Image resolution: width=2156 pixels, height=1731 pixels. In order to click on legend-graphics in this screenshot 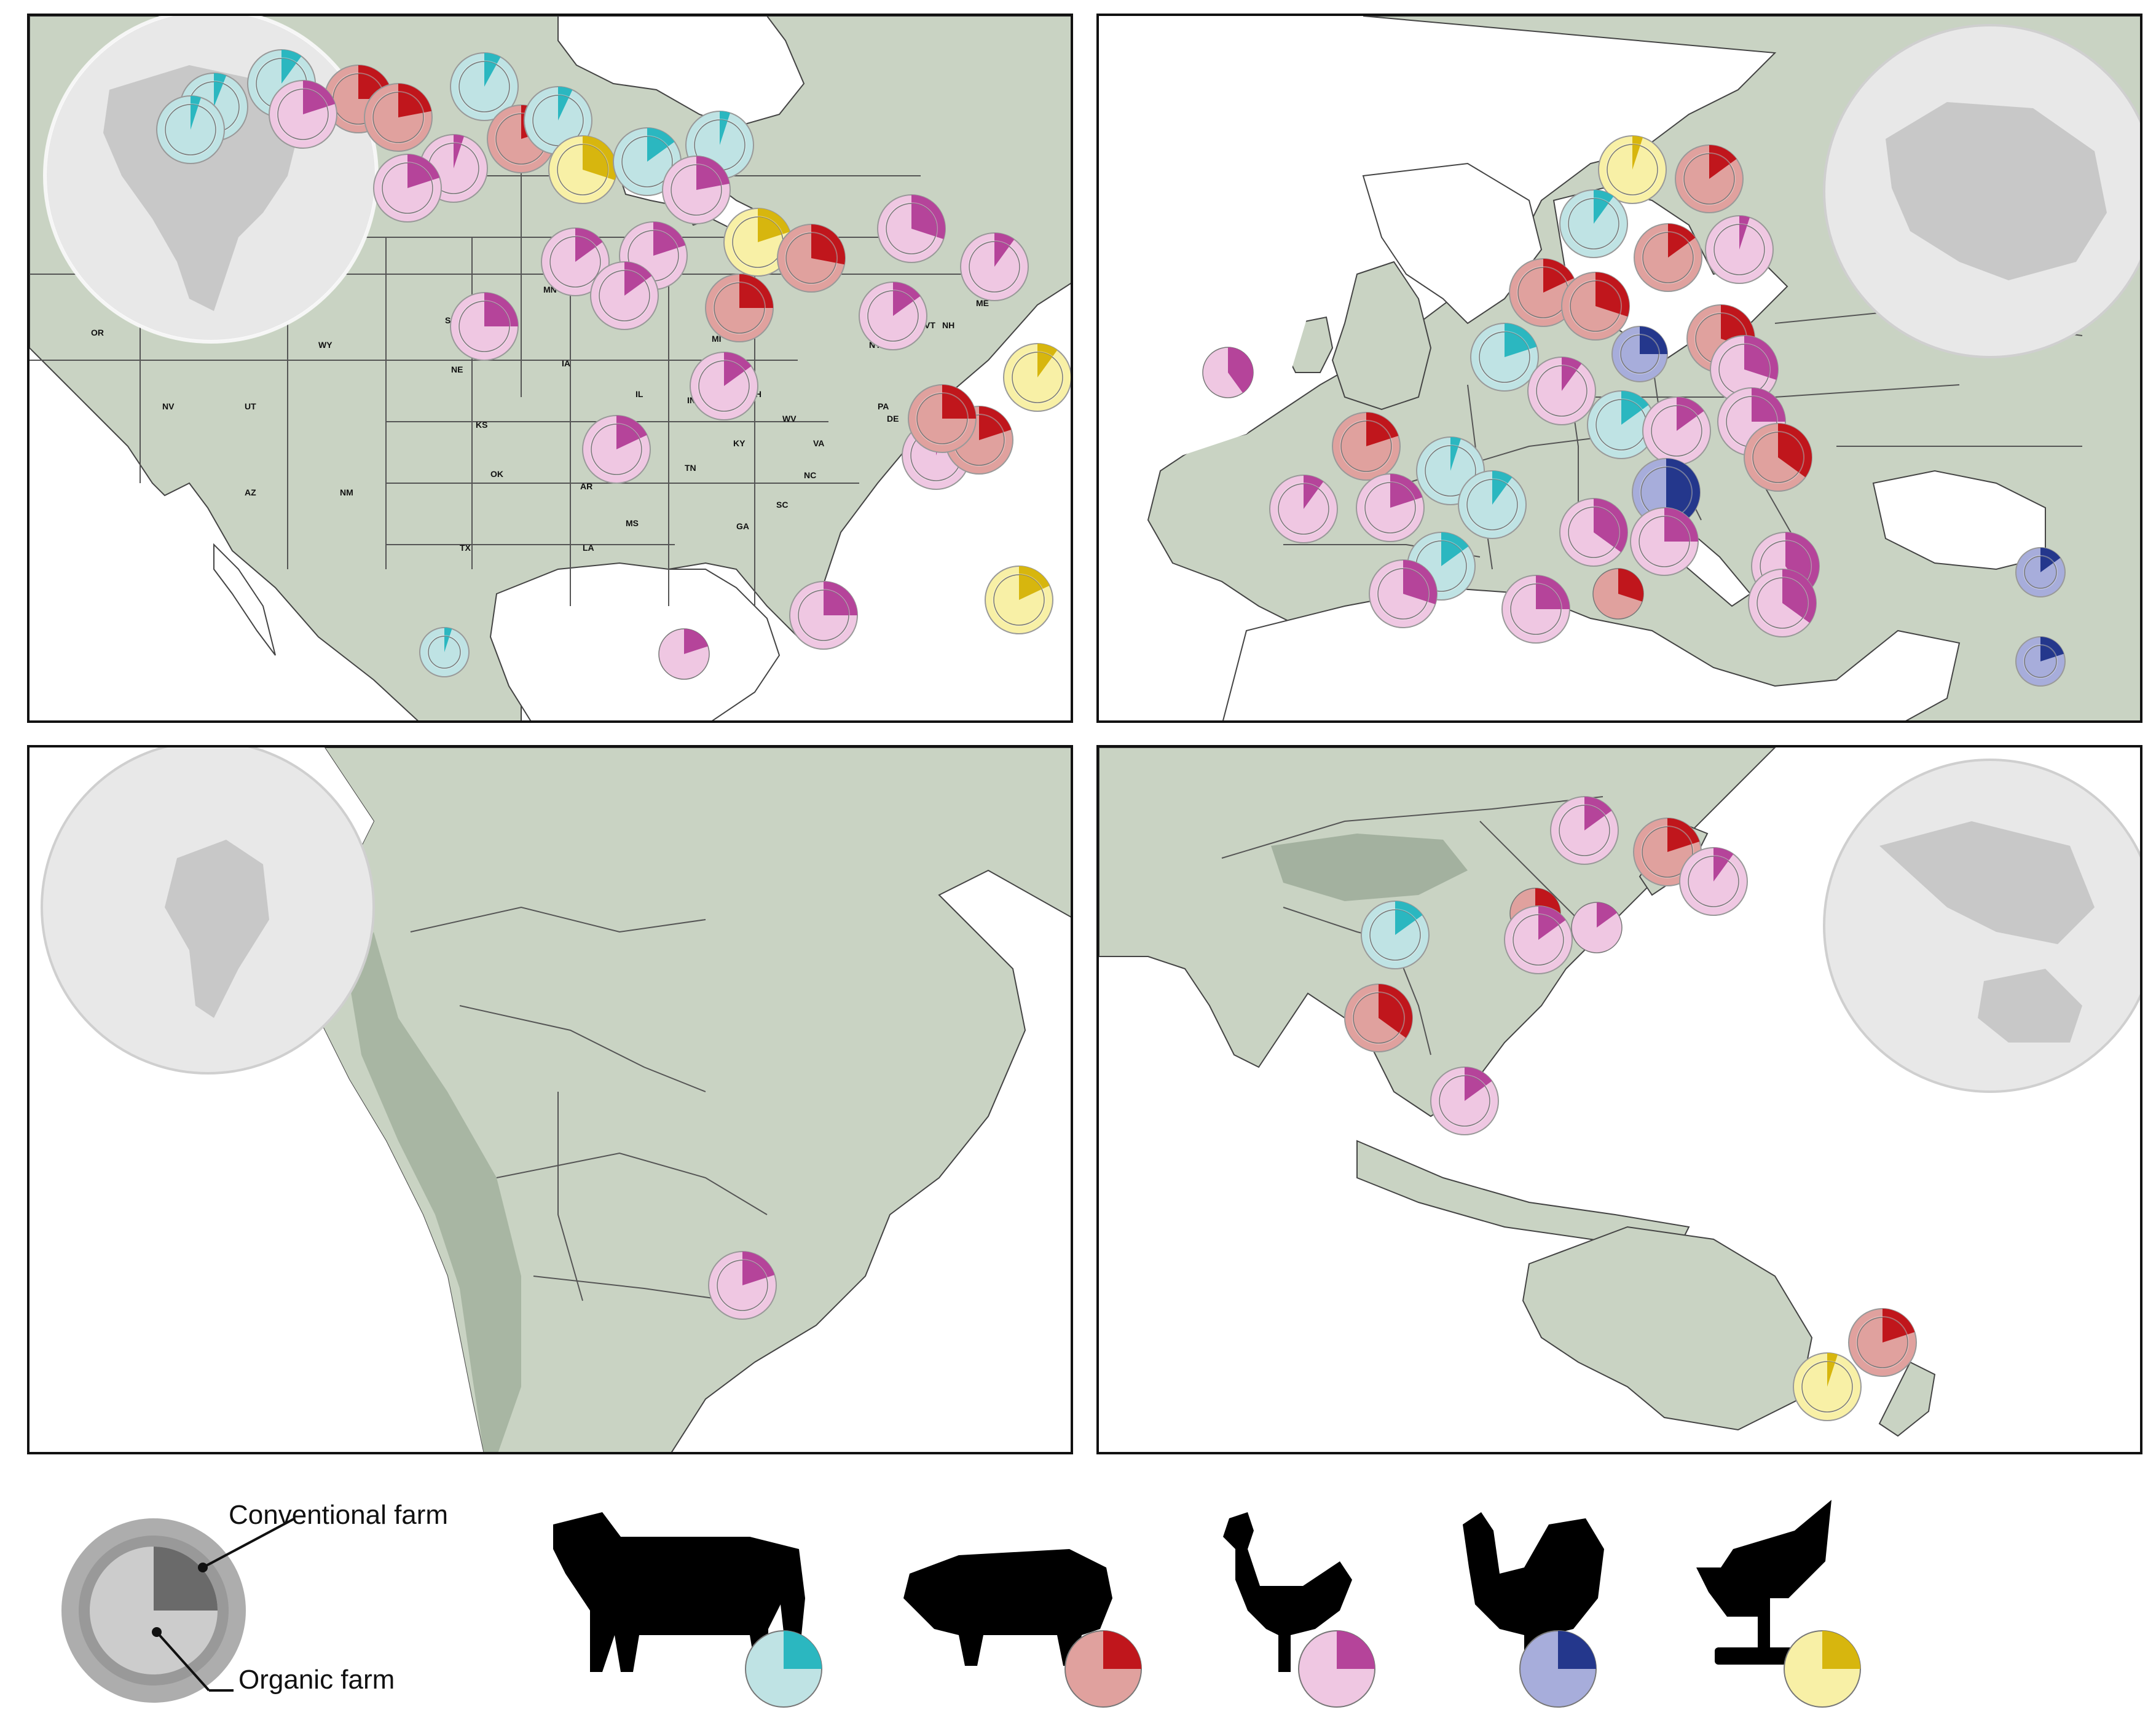, I will do `click(961, 1604)`.